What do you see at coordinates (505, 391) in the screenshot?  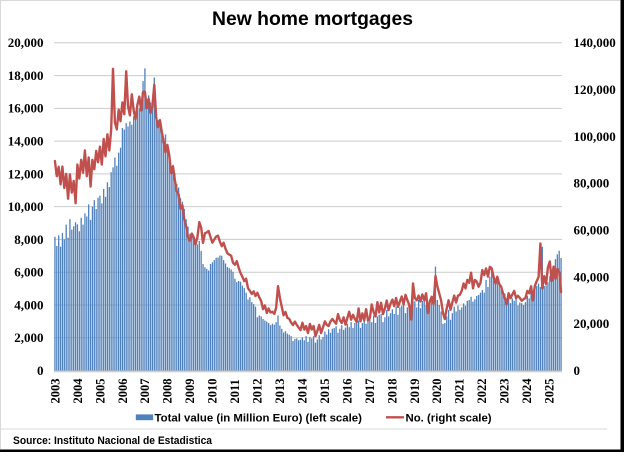 I see `svg-text: 2023` at bounding box center [505, 391].